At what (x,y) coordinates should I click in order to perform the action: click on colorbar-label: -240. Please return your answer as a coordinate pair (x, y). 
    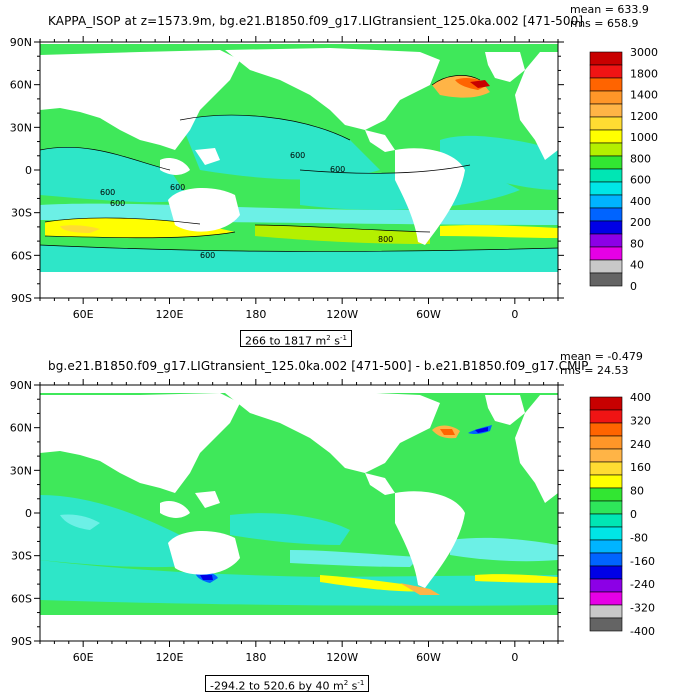
    Looking at the image, I should click on (642, 584).